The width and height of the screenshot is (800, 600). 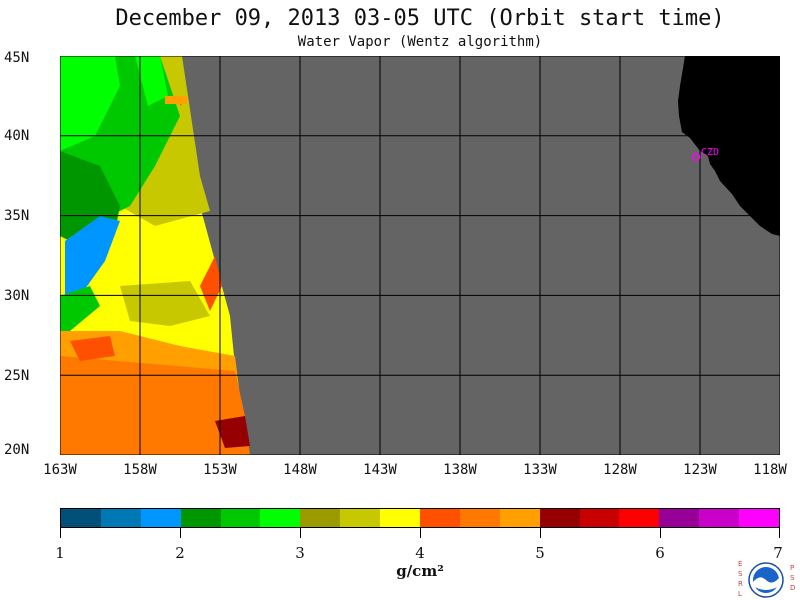 I want to click on svg-text: R, so click(x=740, y=584).